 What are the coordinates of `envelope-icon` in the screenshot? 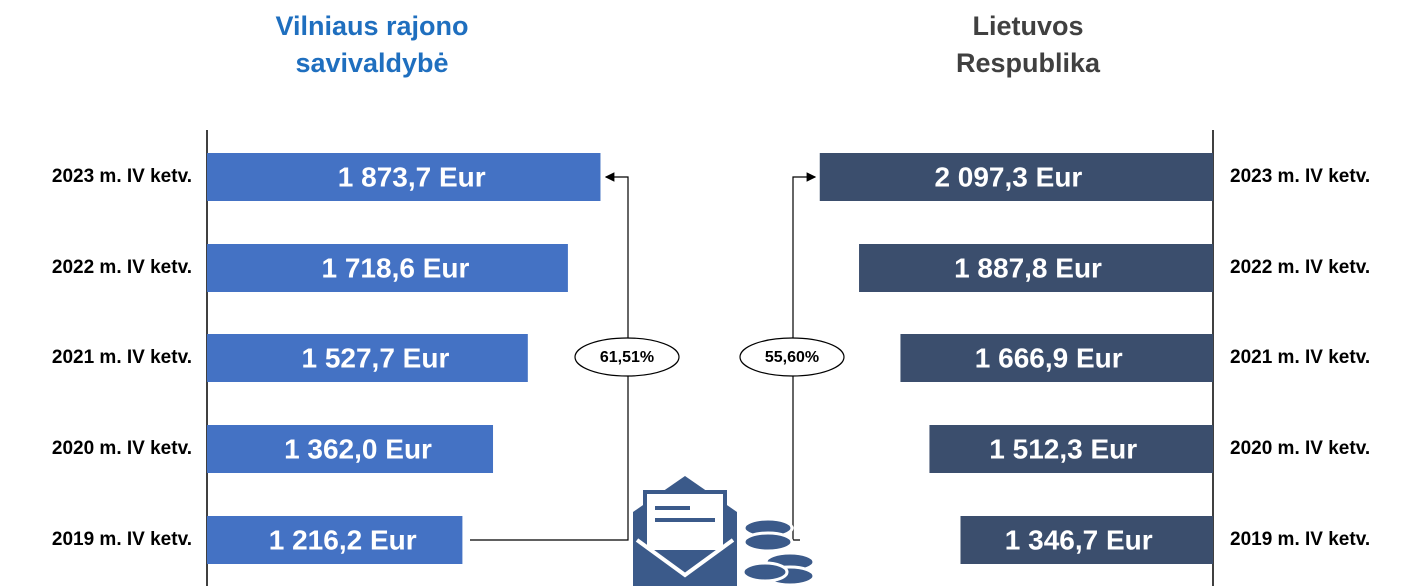 It's located at (685, 531).